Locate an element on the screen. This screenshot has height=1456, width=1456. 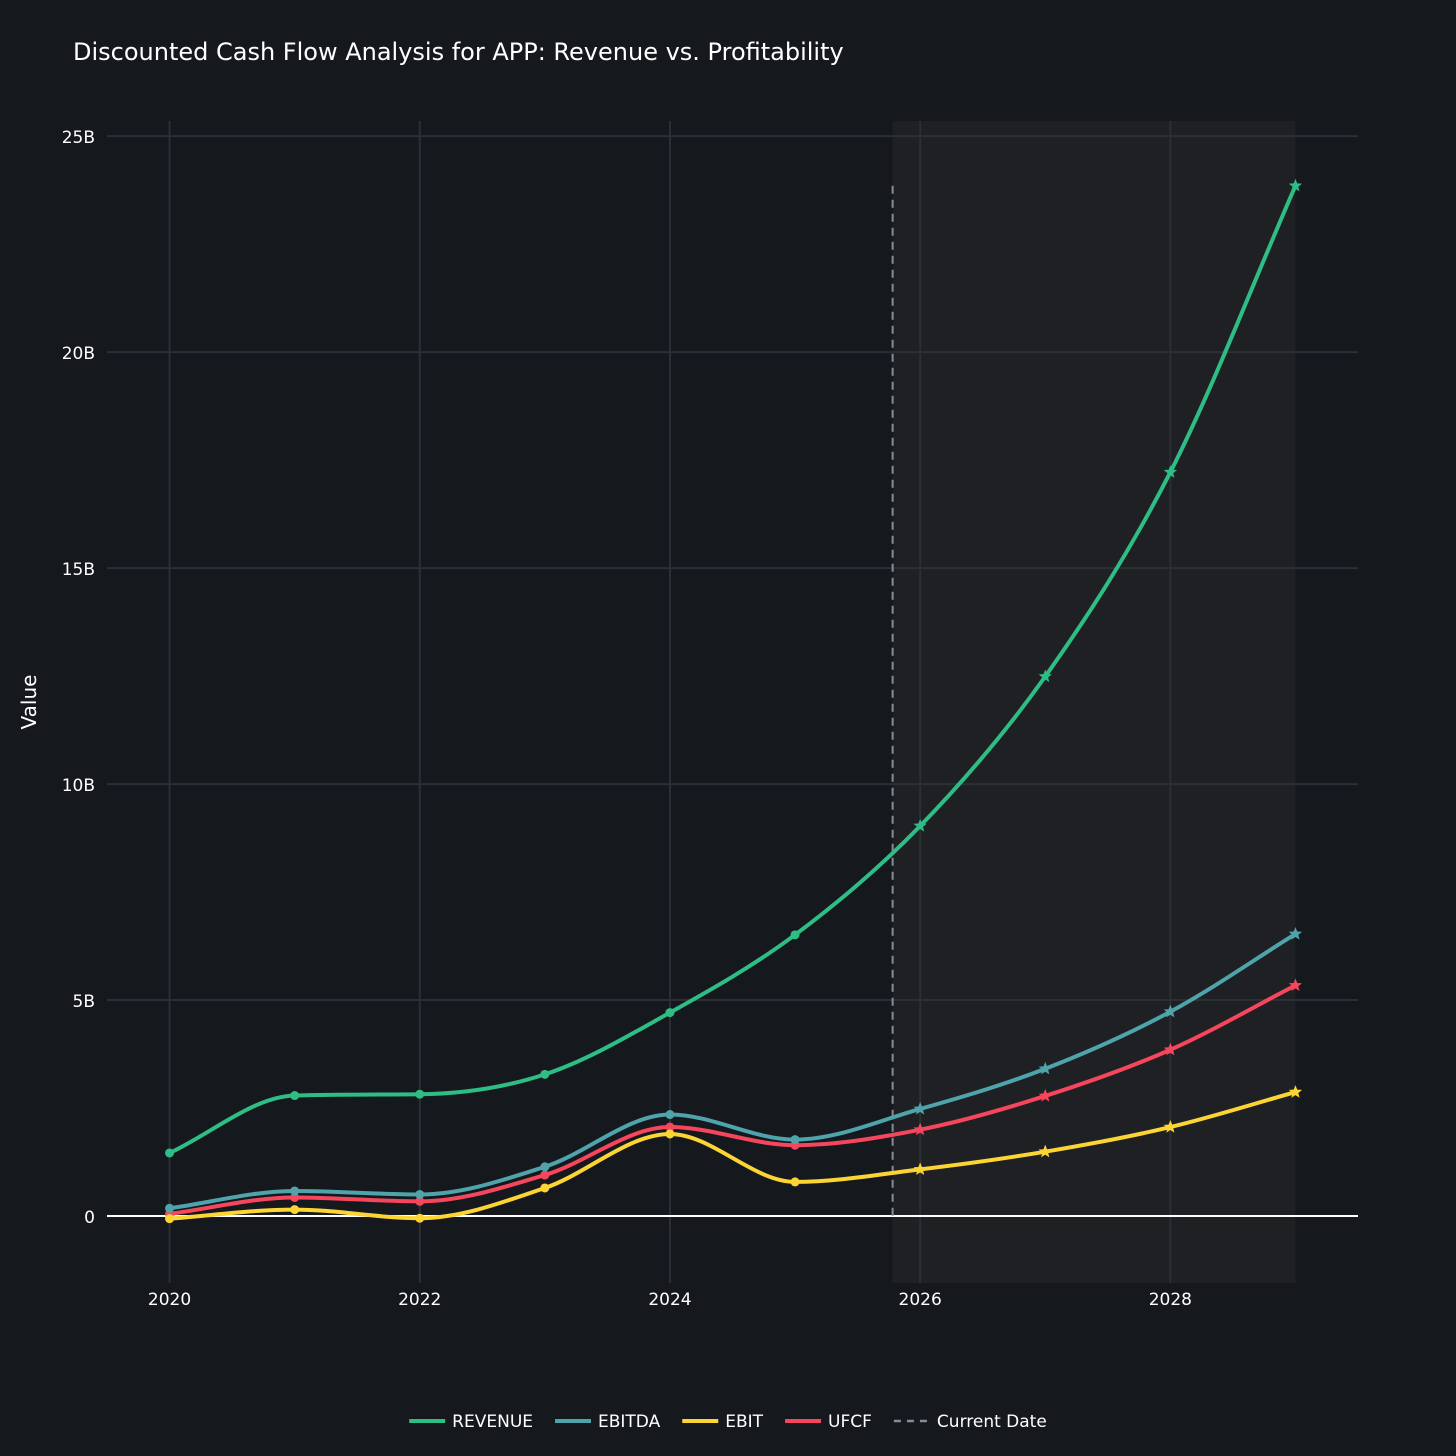
x-tick-label: 2026 is located at coordinates (920, 1300).